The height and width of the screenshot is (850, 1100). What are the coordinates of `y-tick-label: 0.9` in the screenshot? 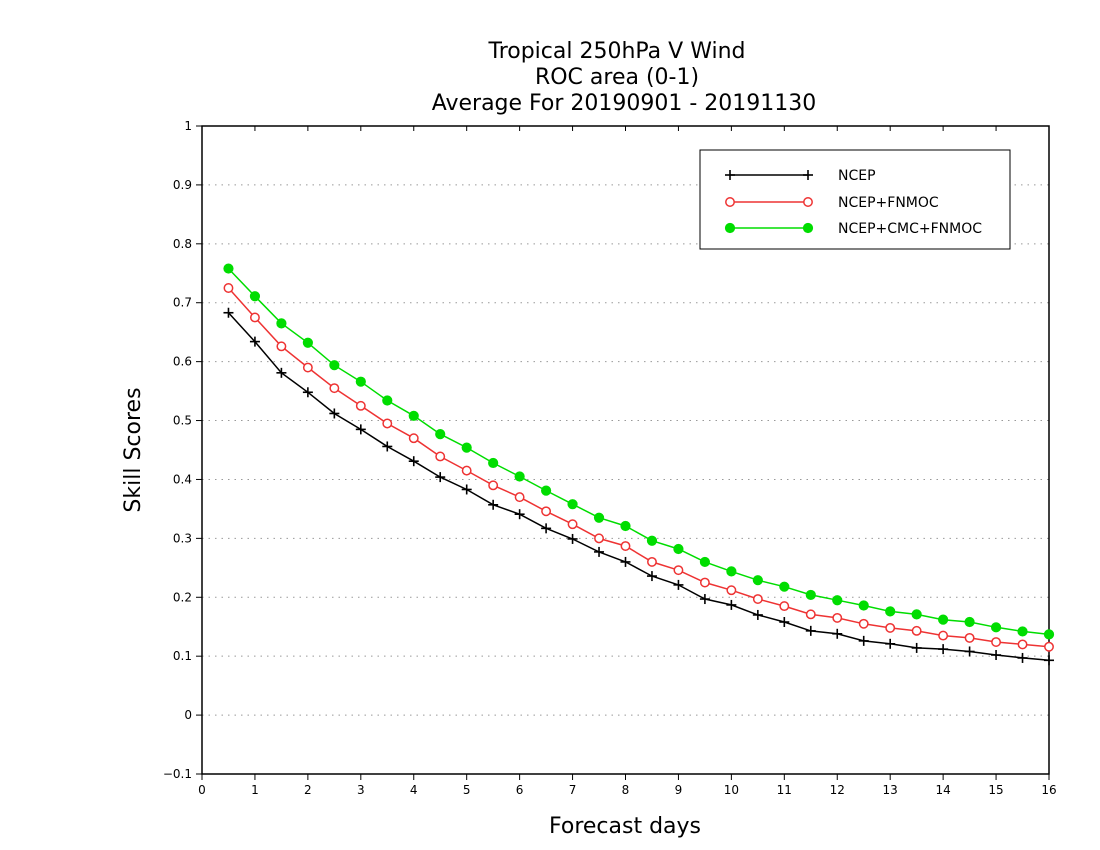 It's located at (182, 185).